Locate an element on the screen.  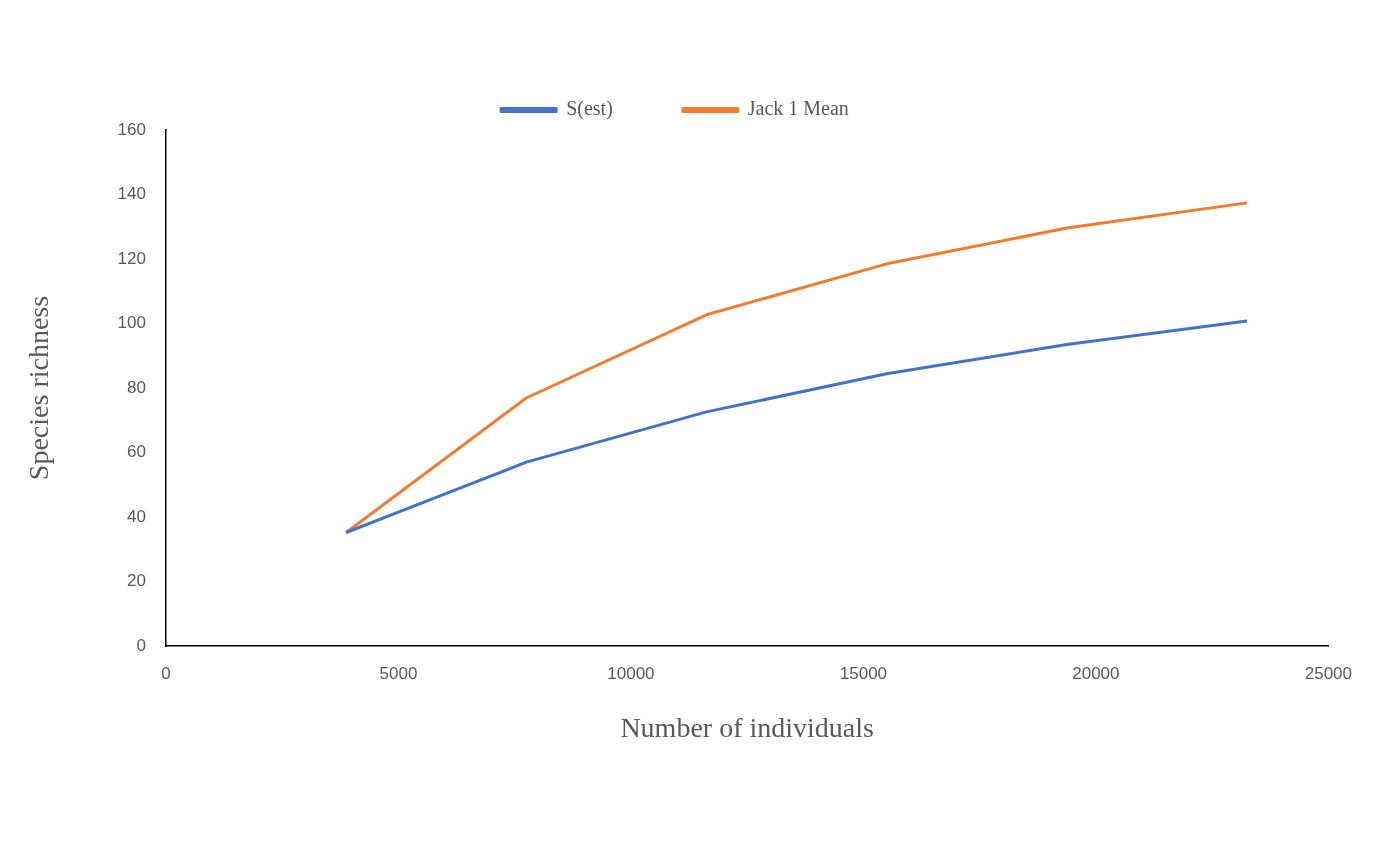
y-tick-label: 120 is located at coordinates (131, 258).